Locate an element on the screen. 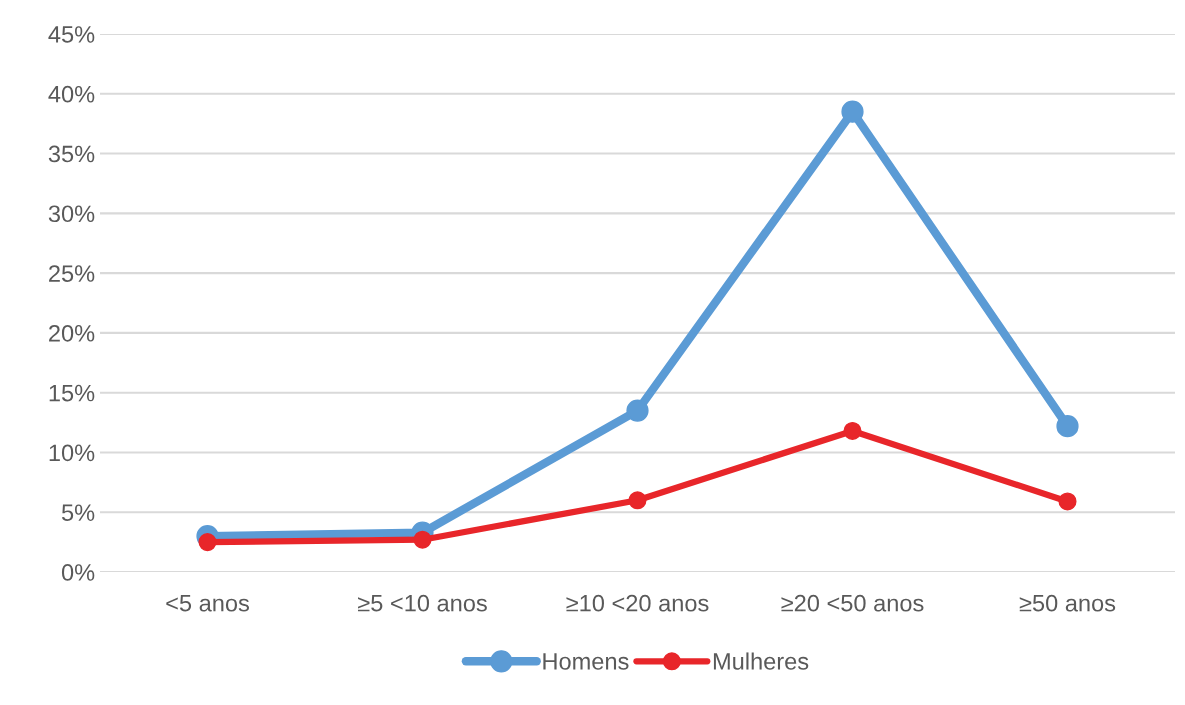 The image size is (1185, 705). y-tick-label: 40% is located at coordinates (71, 94).